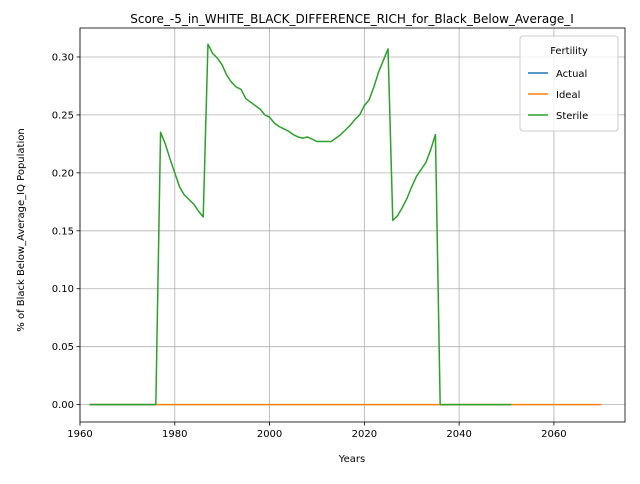 The height and width of the screenshot is (484, 640). I want to click on x-tick-label: 2020, so click(364, 434).